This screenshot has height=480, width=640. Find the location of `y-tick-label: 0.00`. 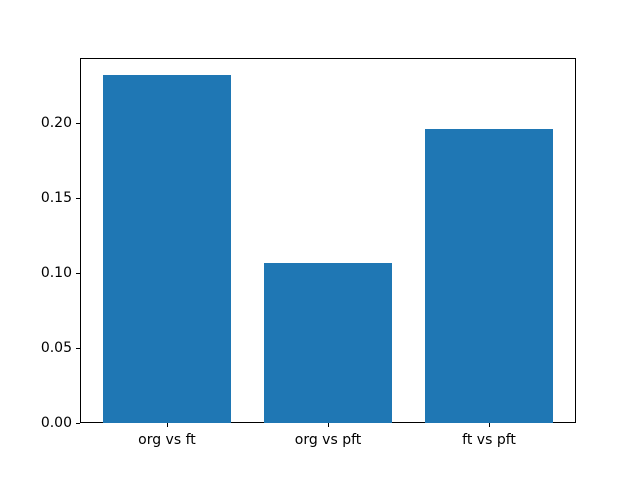

y-tick-label: 0.00 is located at coordinates (56, 423).